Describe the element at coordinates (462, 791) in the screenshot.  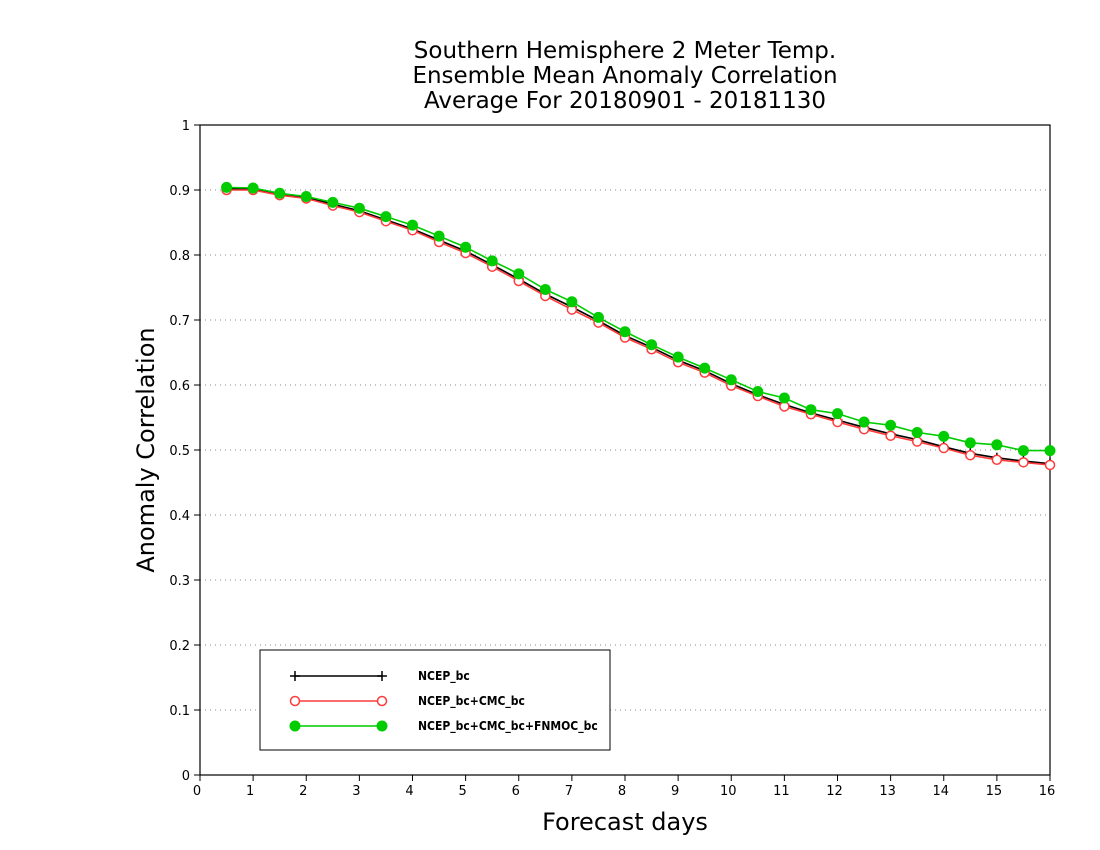
I see `x-tick-label: 5` at that location.